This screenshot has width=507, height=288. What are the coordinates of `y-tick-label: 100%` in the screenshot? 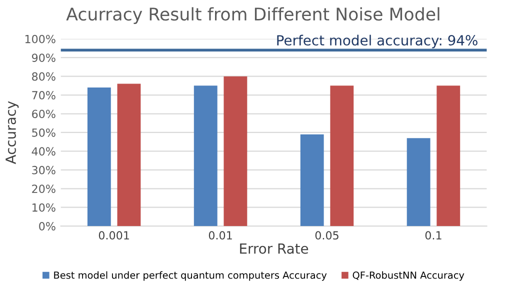 It's located at (40, 39).